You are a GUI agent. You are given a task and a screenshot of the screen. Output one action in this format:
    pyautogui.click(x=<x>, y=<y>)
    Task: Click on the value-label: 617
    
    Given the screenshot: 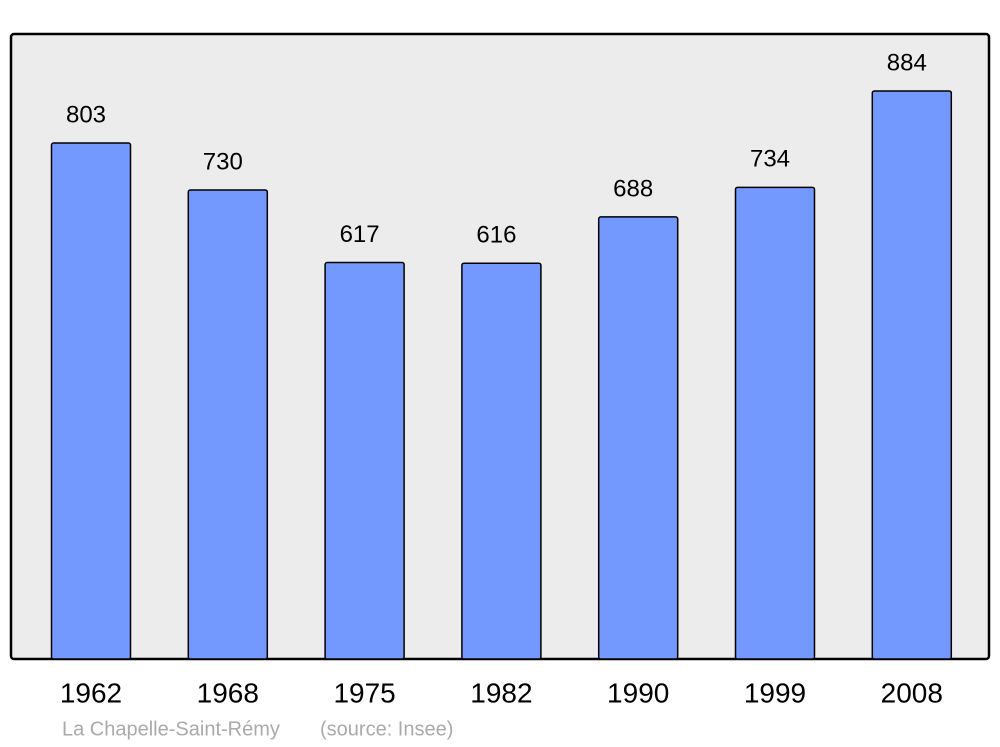 What is the action you would take?
    pyautogui.click(x=360, y=234)
    